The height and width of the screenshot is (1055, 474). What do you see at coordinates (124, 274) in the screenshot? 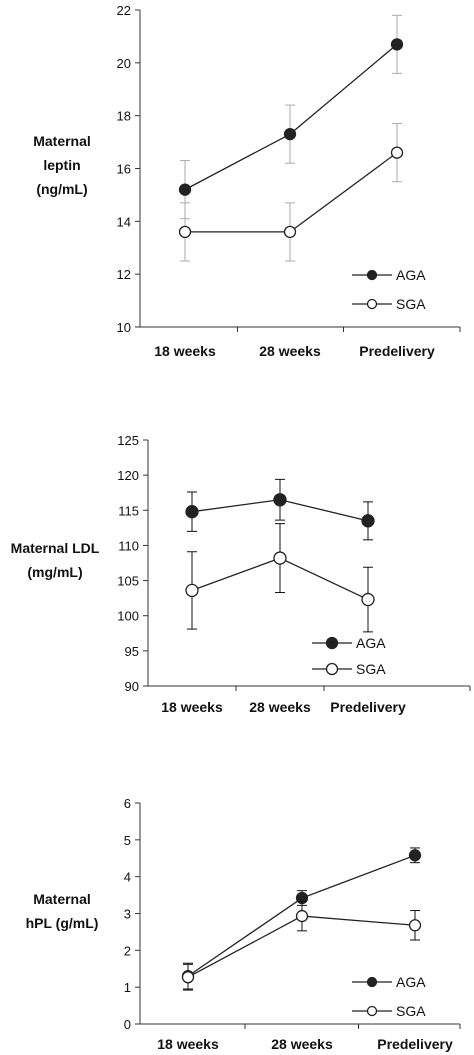
I see `y-tick-label: 12` at bounding box center [124, 274].